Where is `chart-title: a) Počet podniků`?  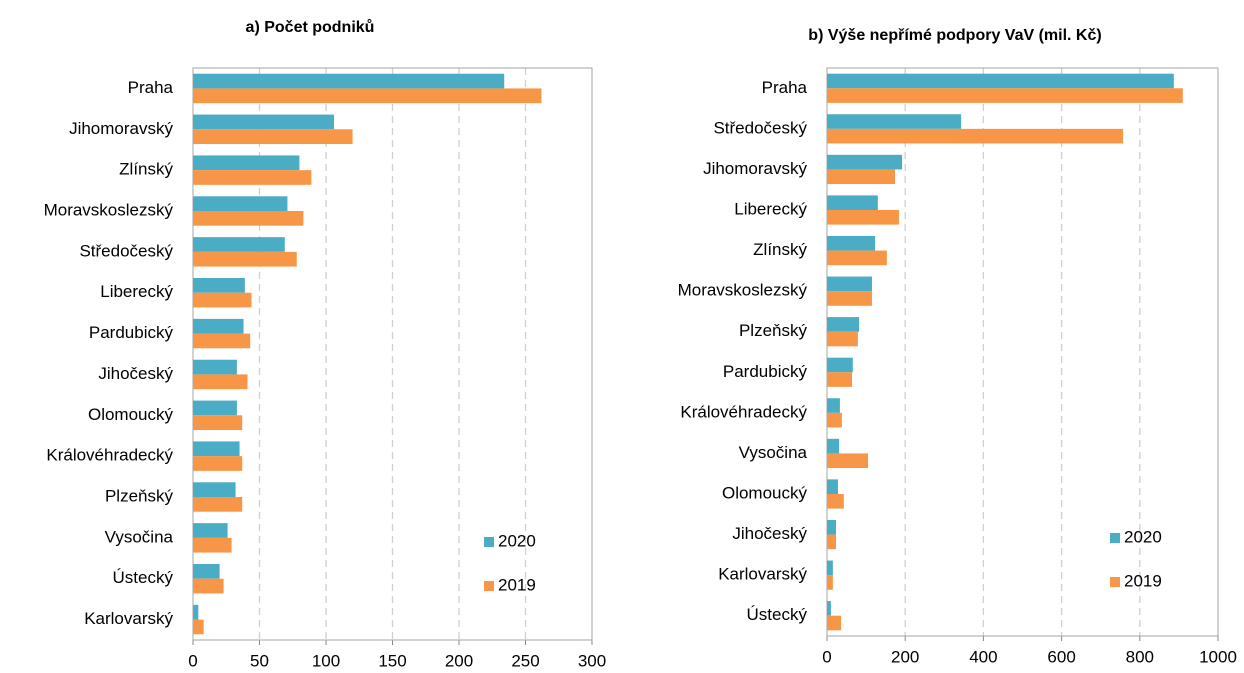
chart-title: a) Počet podniků is located at coordinates (310, 27).